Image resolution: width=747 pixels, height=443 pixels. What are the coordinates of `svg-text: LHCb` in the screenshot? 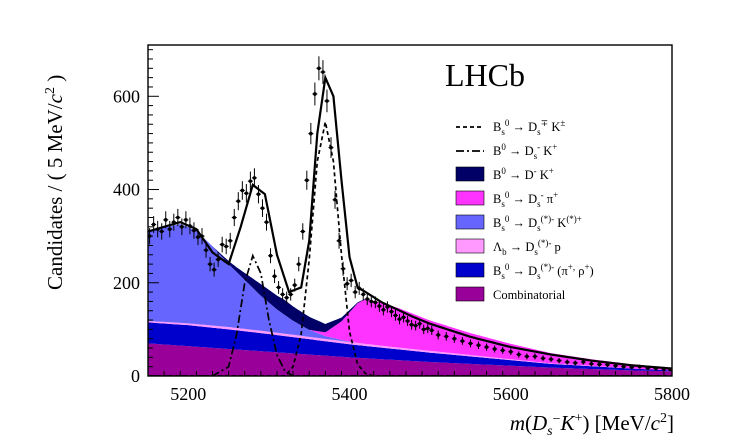 It's located at (485, 75).